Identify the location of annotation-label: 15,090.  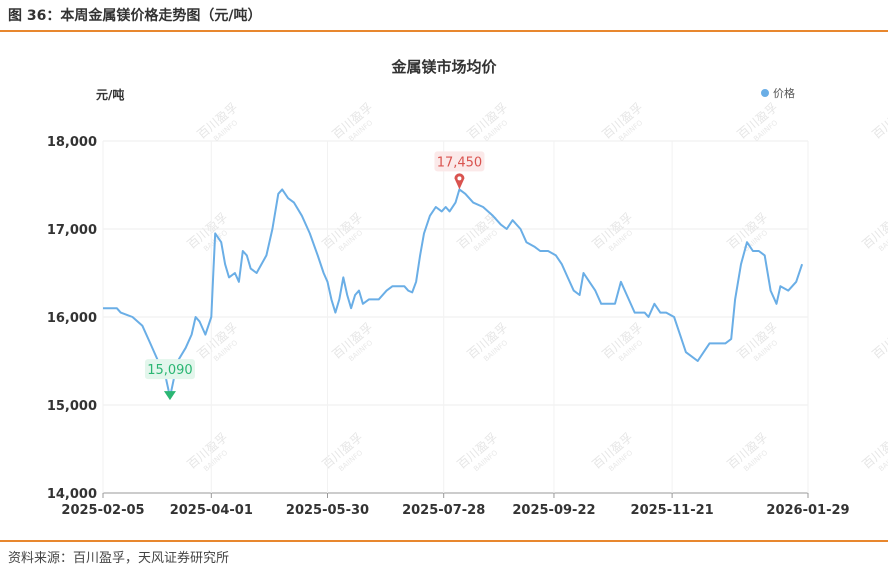
(170, 370).